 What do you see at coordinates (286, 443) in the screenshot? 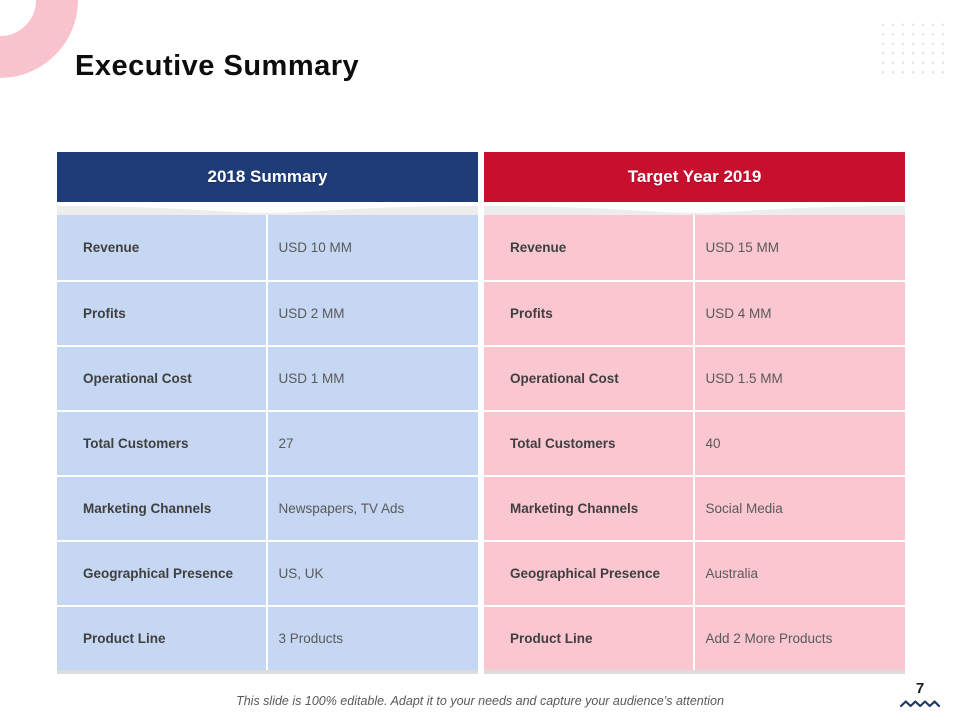
I see `row-value: 27` at bounding box center [286, 443].